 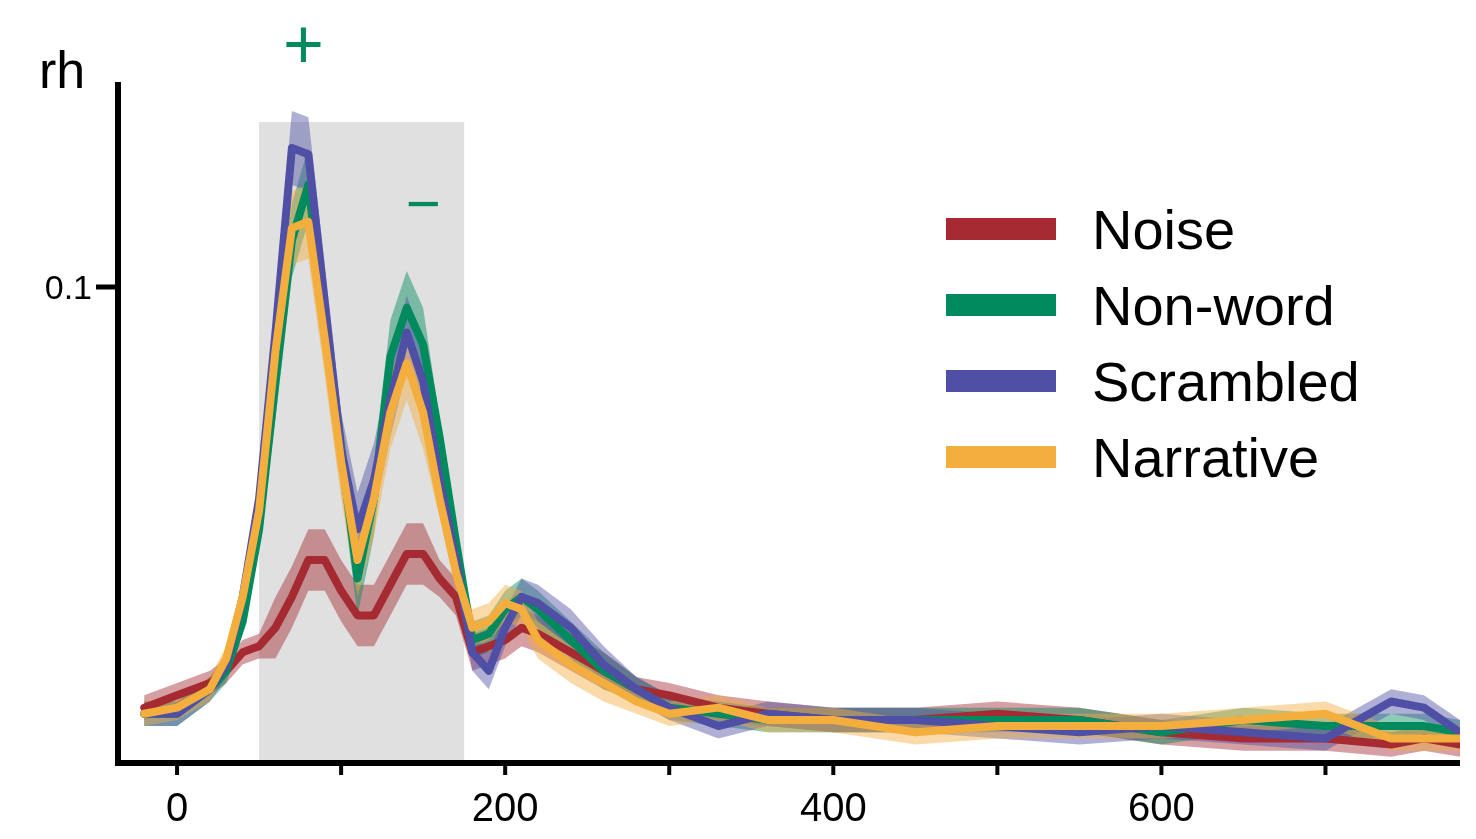 What do you see at coordinates (833, 807) in the screenshot?
I see `x-tick-label: 400` at bounding box center [833, 807].